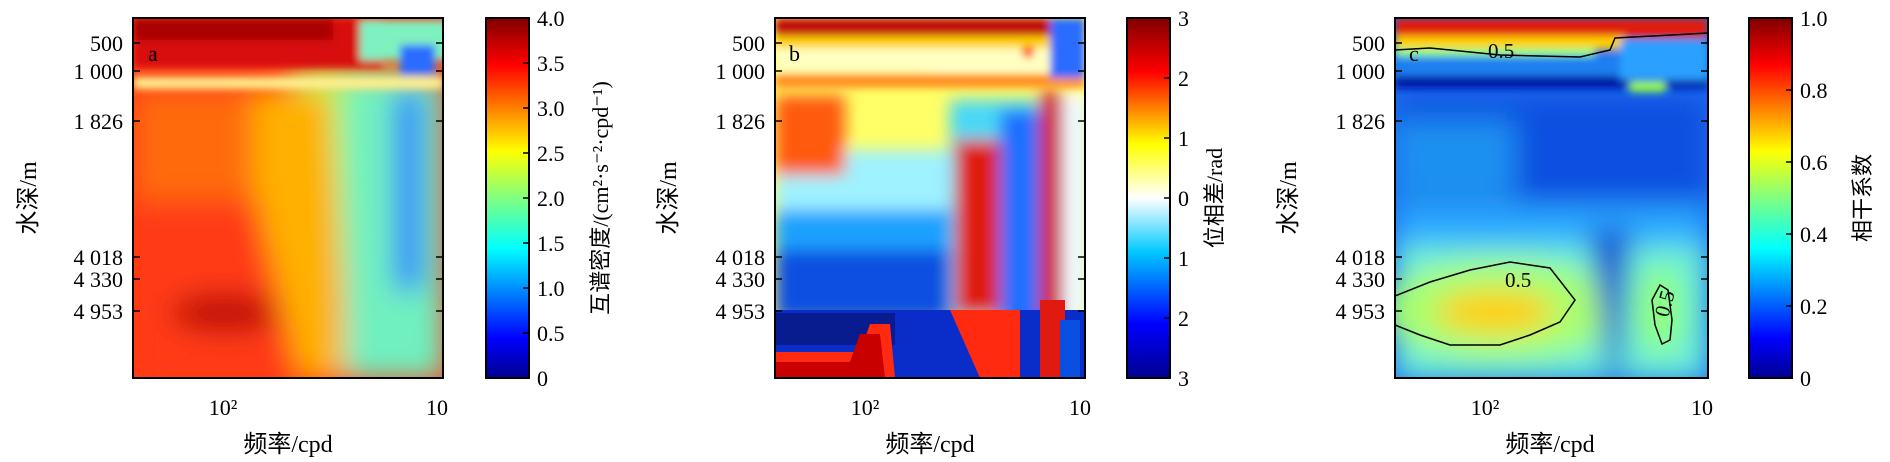 Image resolution: width=1890 pixels, height=462 pixels. I want to click on colorbar-tick-label: 1.5, so click(551, 243).